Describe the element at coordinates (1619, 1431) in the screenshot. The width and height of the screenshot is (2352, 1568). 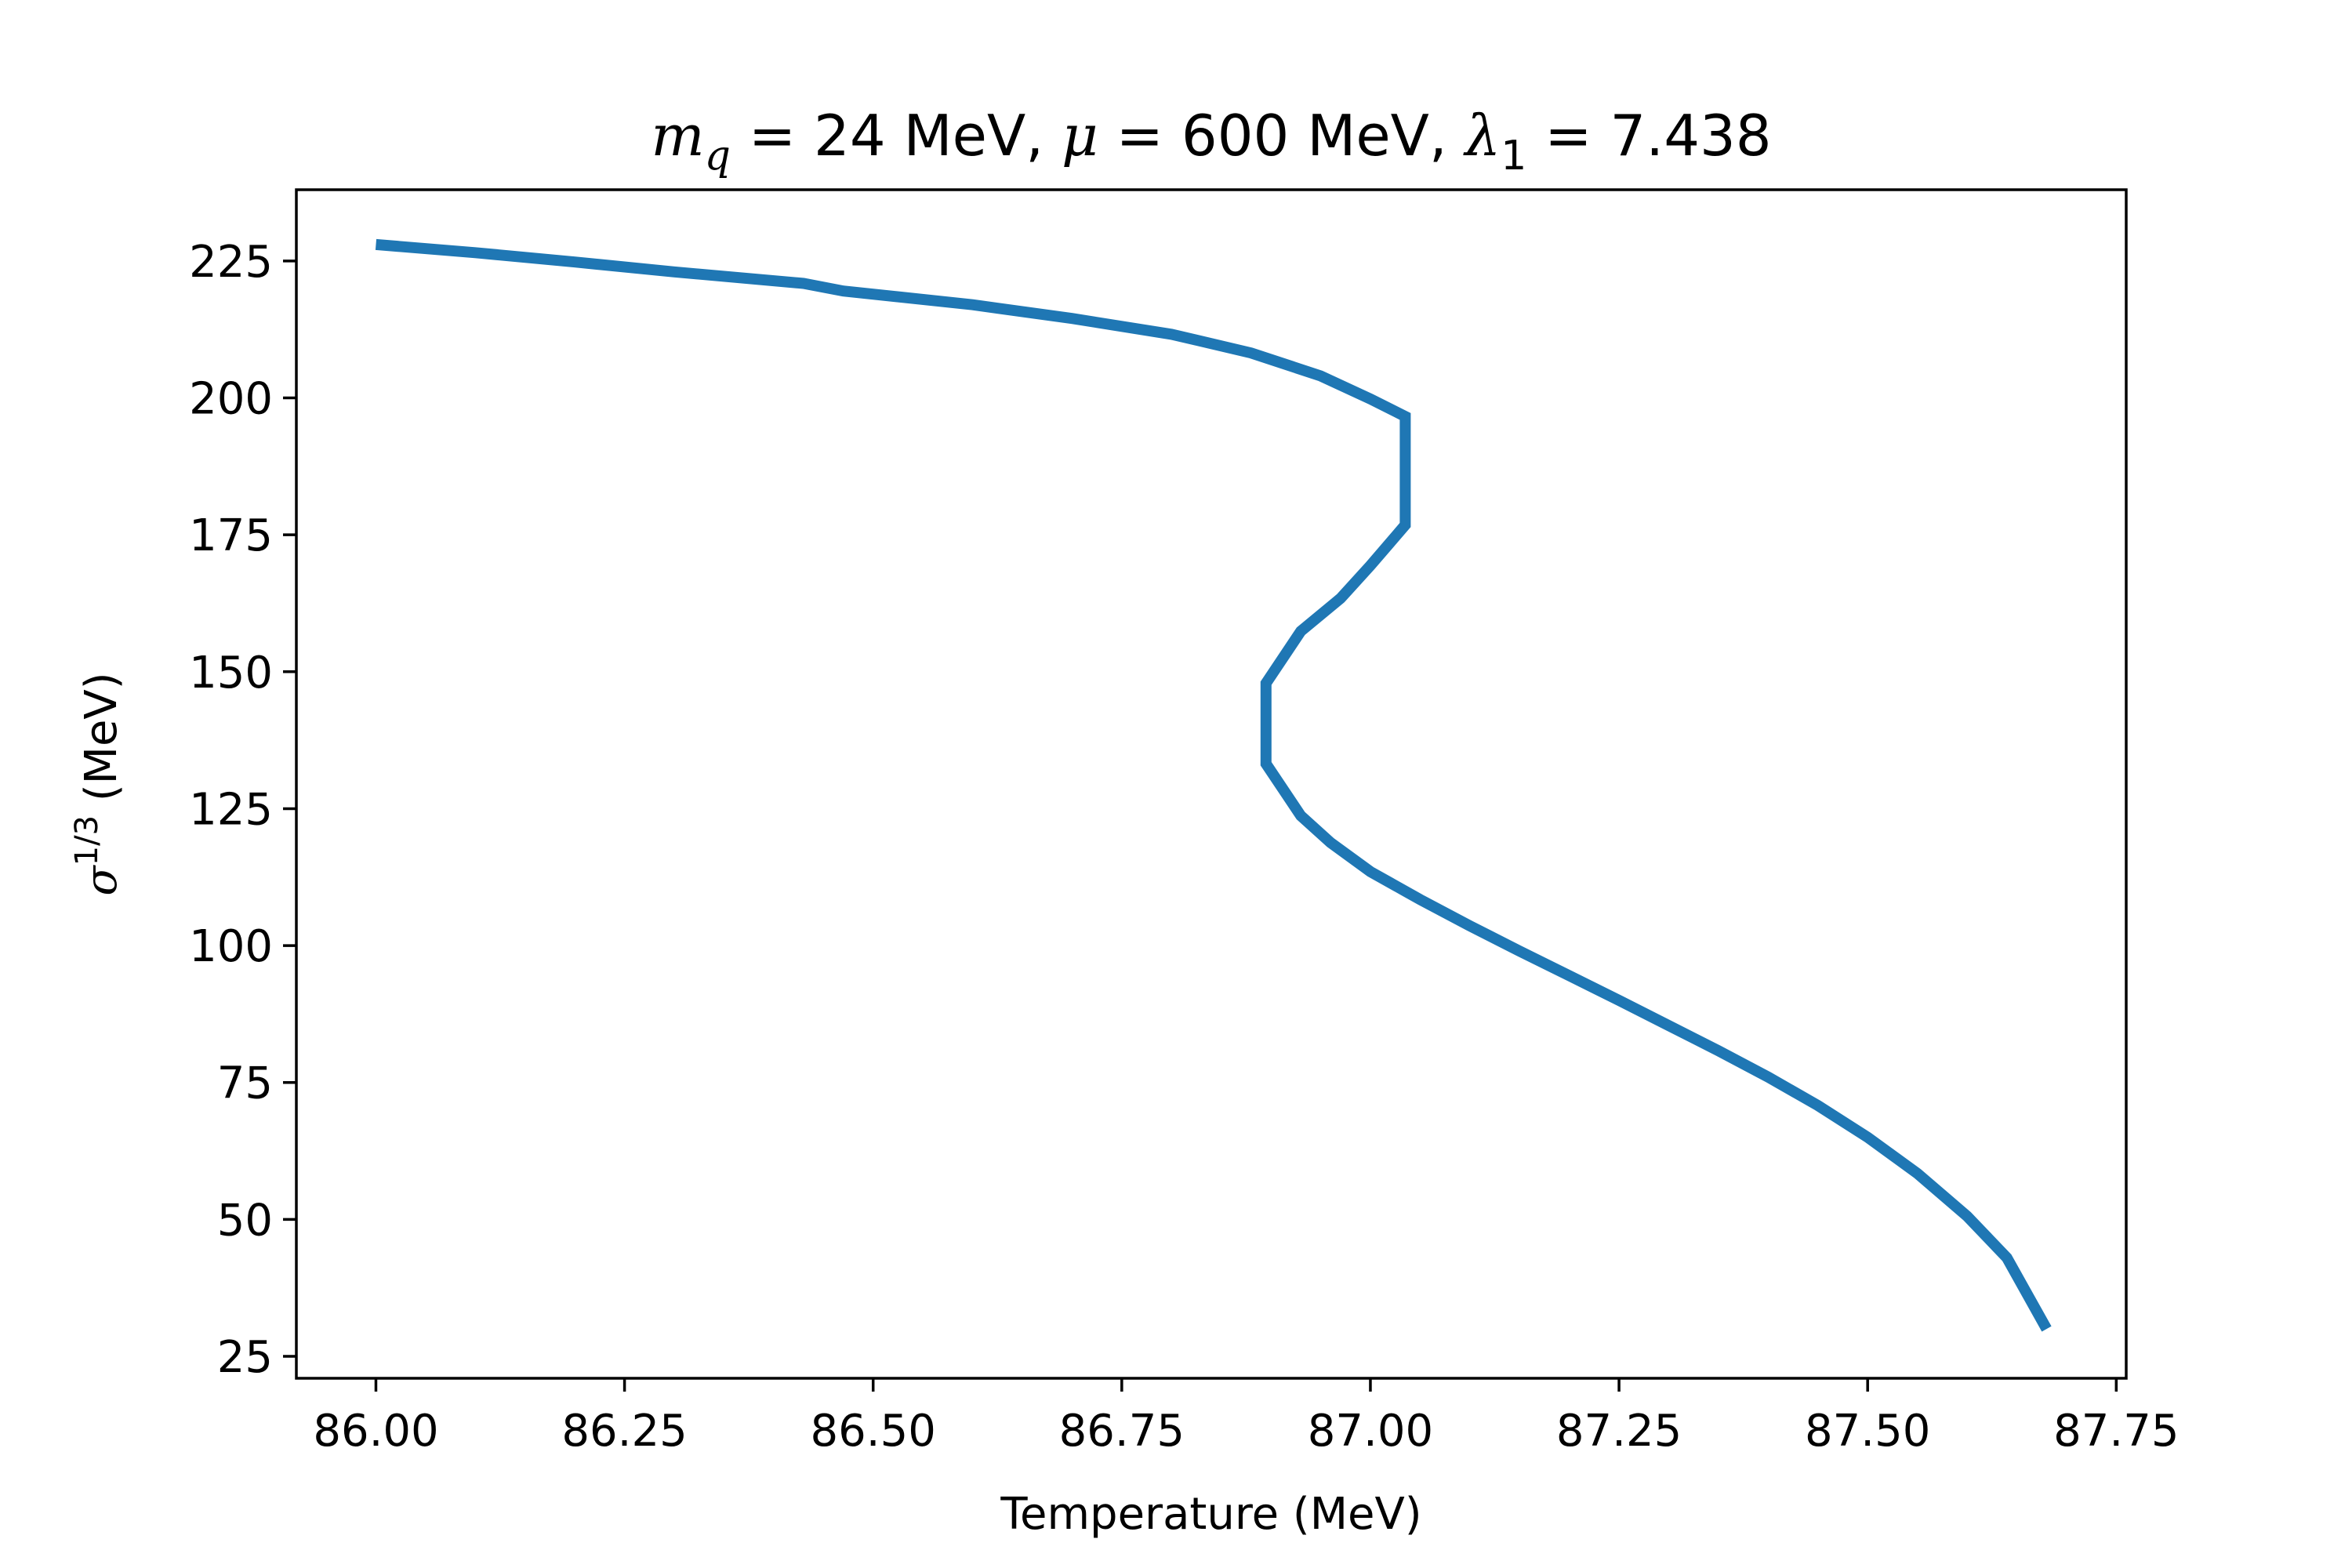
I see `x-tick-label: 87.25` at that location.